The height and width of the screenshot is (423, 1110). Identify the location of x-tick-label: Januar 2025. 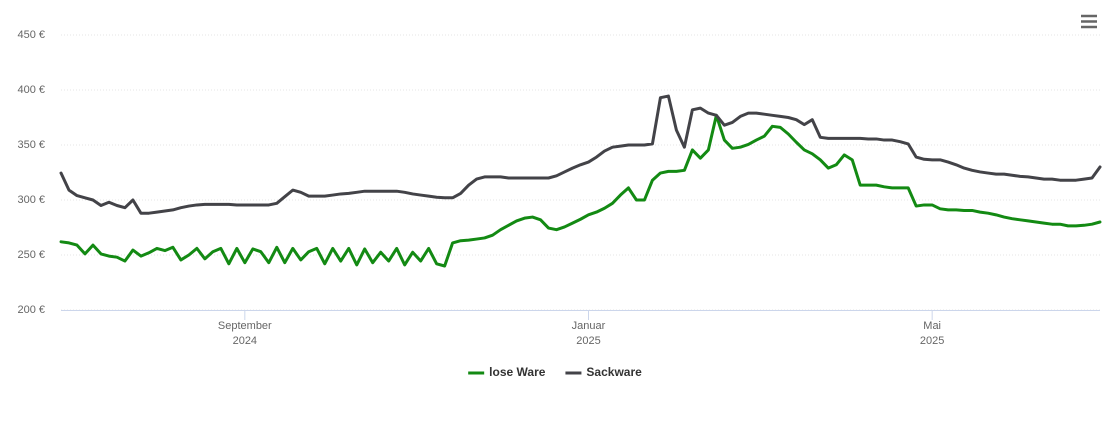
(589, 333).